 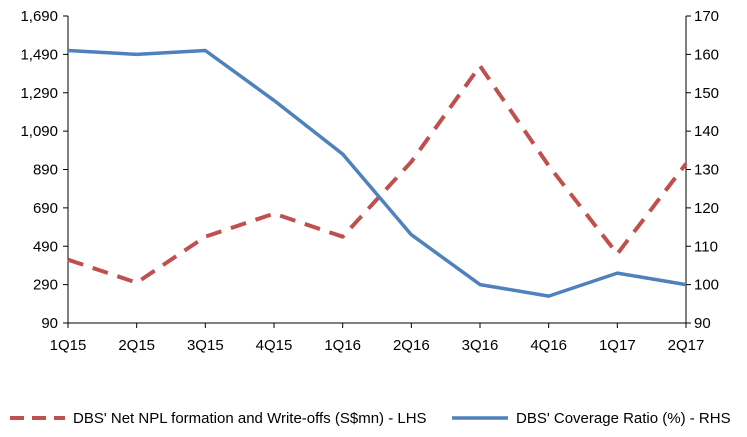 What do you see at coordinates (706, 285) in the screenshot?
I see `right-y-tick-label: 100` at bounding box center [706, 285].